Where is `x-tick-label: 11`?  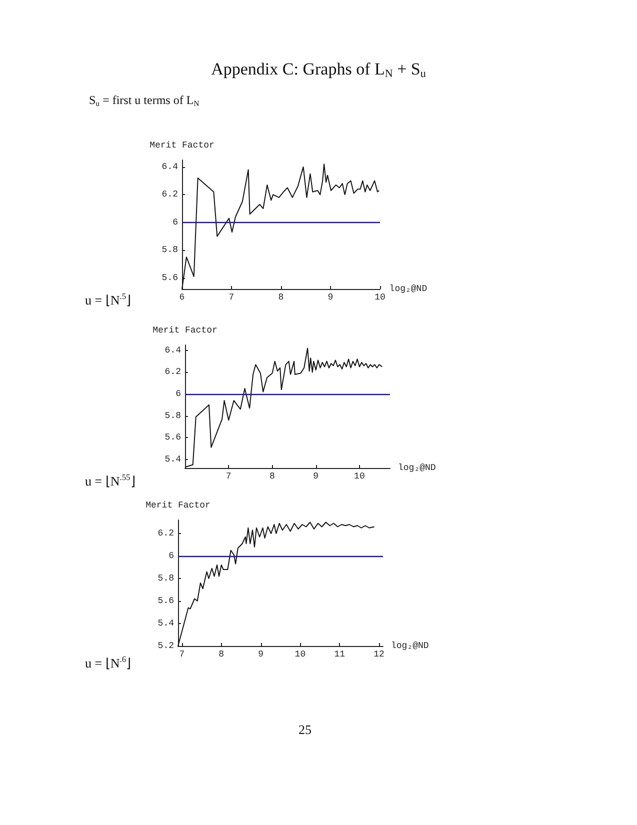
x-tick-label: 11 is located at coordinates (340, 655).